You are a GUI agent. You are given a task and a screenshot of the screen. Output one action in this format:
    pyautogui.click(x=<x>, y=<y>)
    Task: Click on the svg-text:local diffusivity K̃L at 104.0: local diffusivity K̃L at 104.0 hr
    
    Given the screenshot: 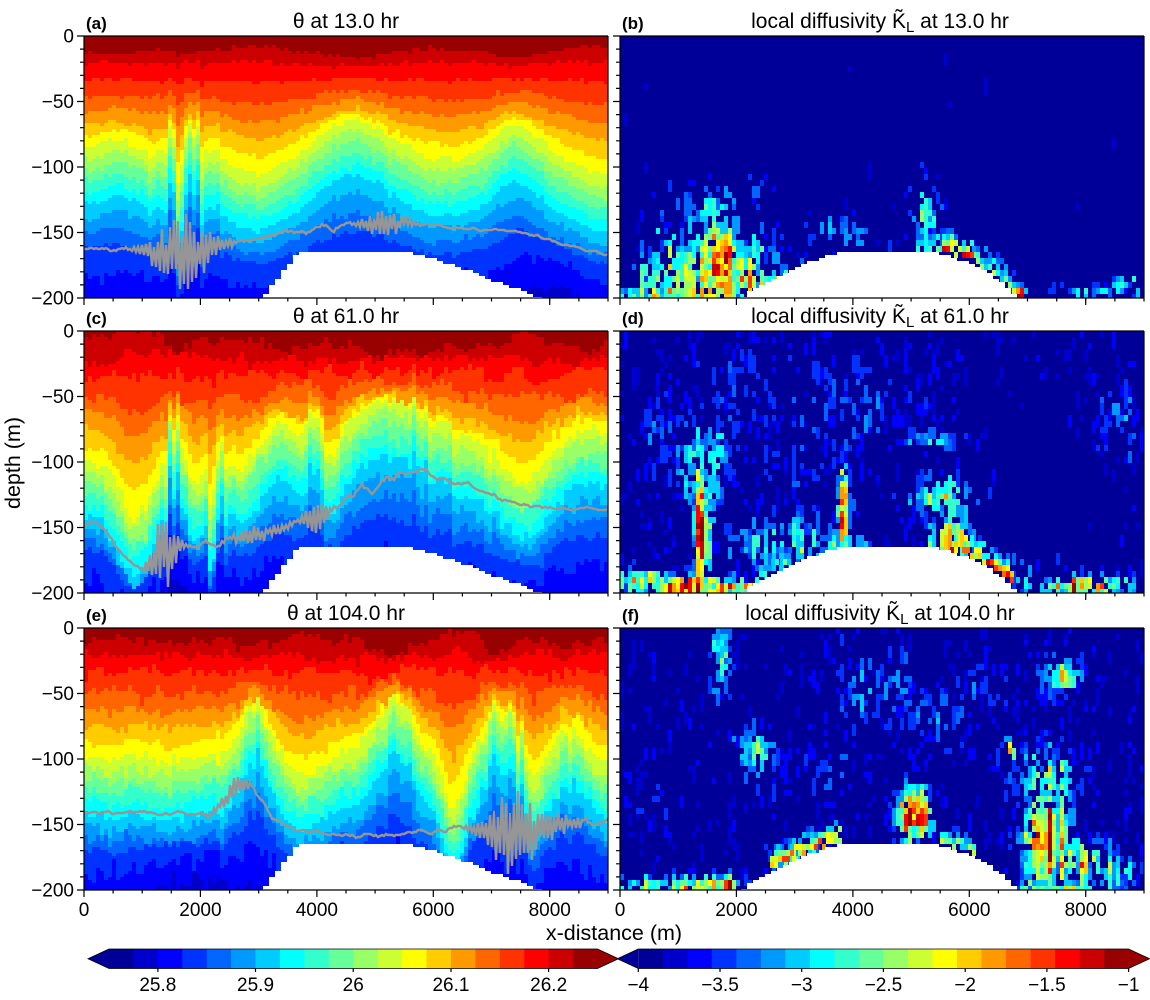 What is the action you would take?
    pyautogui.click(x=879, y=615)
    